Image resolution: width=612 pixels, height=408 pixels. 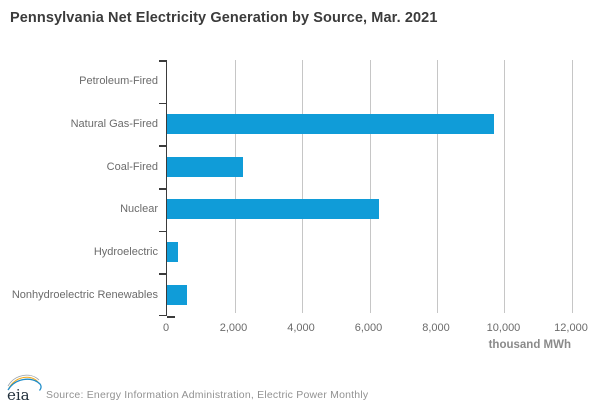 I want to click on x-tick-12000: 12,000, so click(x=571, y=328).